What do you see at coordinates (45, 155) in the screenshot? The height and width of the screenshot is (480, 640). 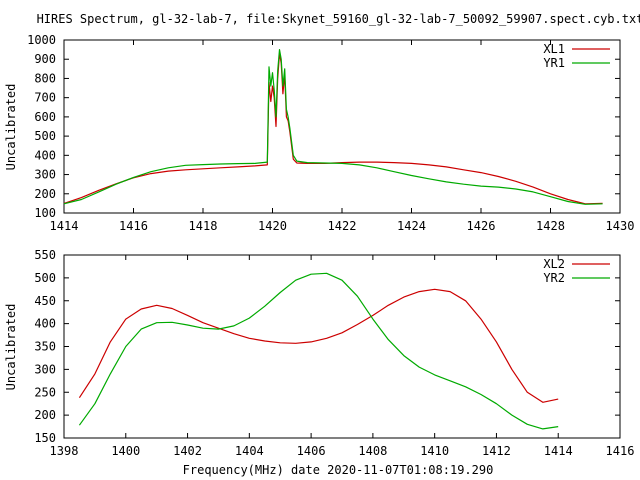 I see `top-y-tick-label: 400` at bounding box center [45, 155].